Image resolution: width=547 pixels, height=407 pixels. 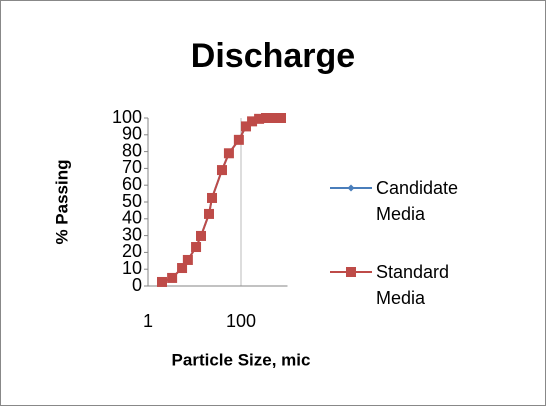 What do you see at coordinates (132, 218) in the screenshot?
I see `y-tick-label: 40` at bounding box center [132, 218].